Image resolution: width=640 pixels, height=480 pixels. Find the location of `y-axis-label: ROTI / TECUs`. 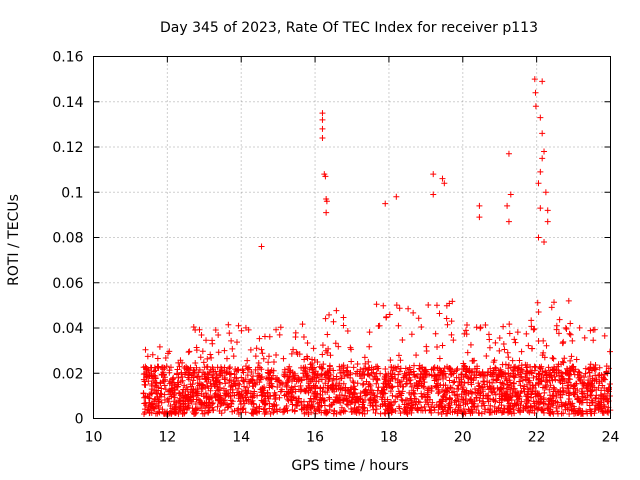

y-axis-label: ROTI / TECUs is located at coordinates (14, 240).